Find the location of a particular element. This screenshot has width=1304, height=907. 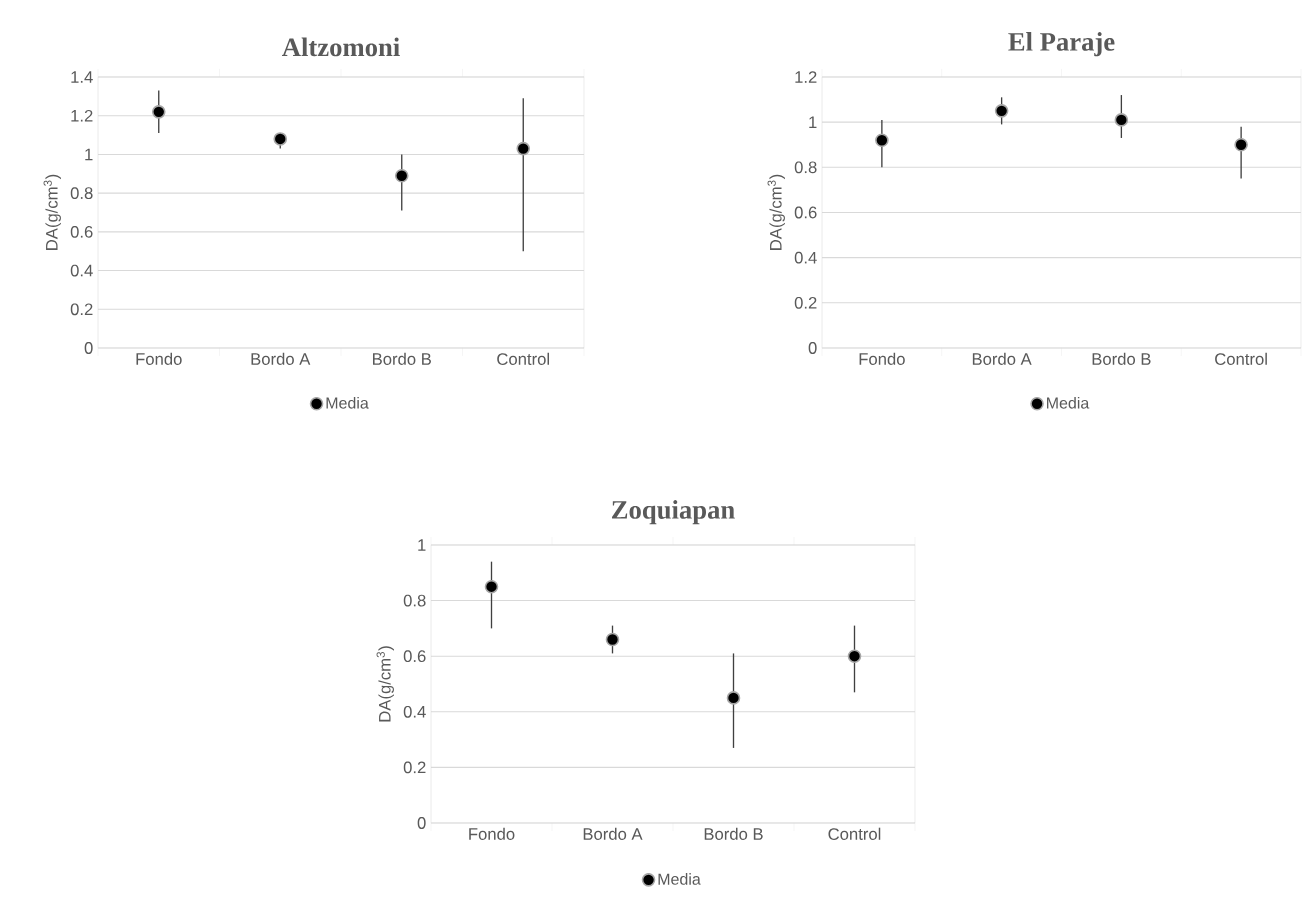

y-tick-label: 1.4 is located at coordinates (82, 77).